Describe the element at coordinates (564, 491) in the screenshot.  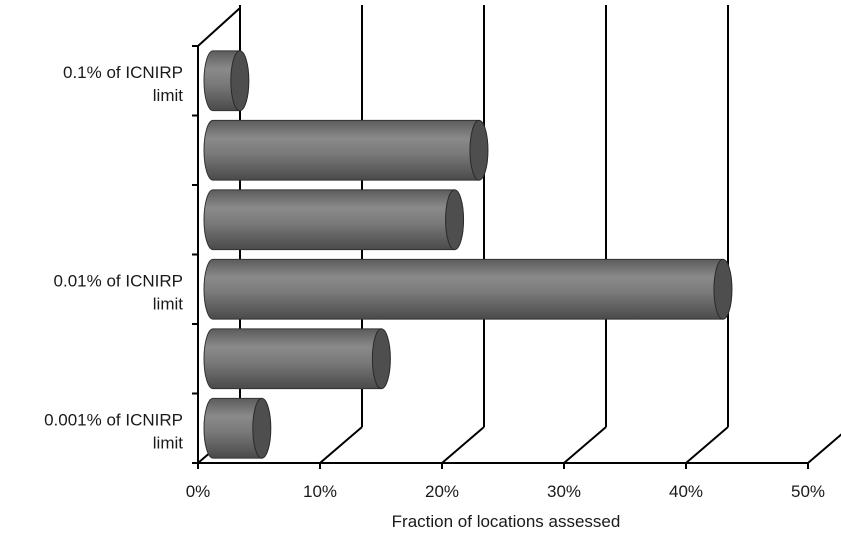
I see `x-tick-label: 30%` at that location.